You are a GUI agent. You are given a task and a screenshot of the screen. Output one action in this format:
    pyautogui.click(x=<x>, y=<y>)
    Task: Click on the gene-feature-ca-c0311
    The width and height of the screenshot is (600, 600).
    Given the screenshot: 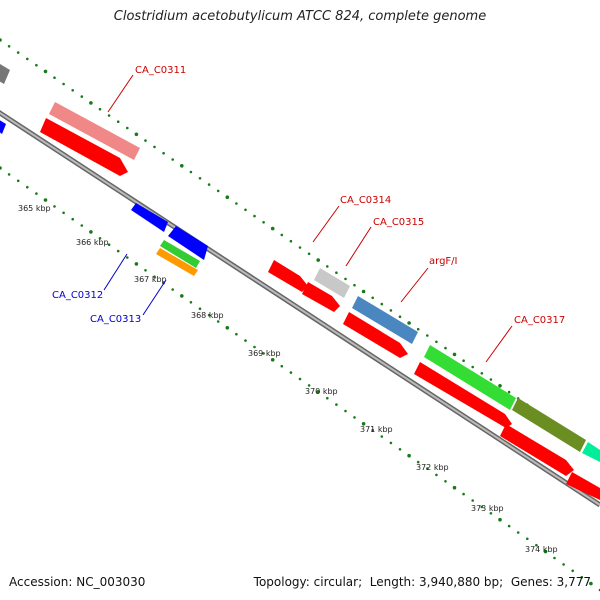 What is the action you would take?
    pyautogui.click(x=94, y=131)
    